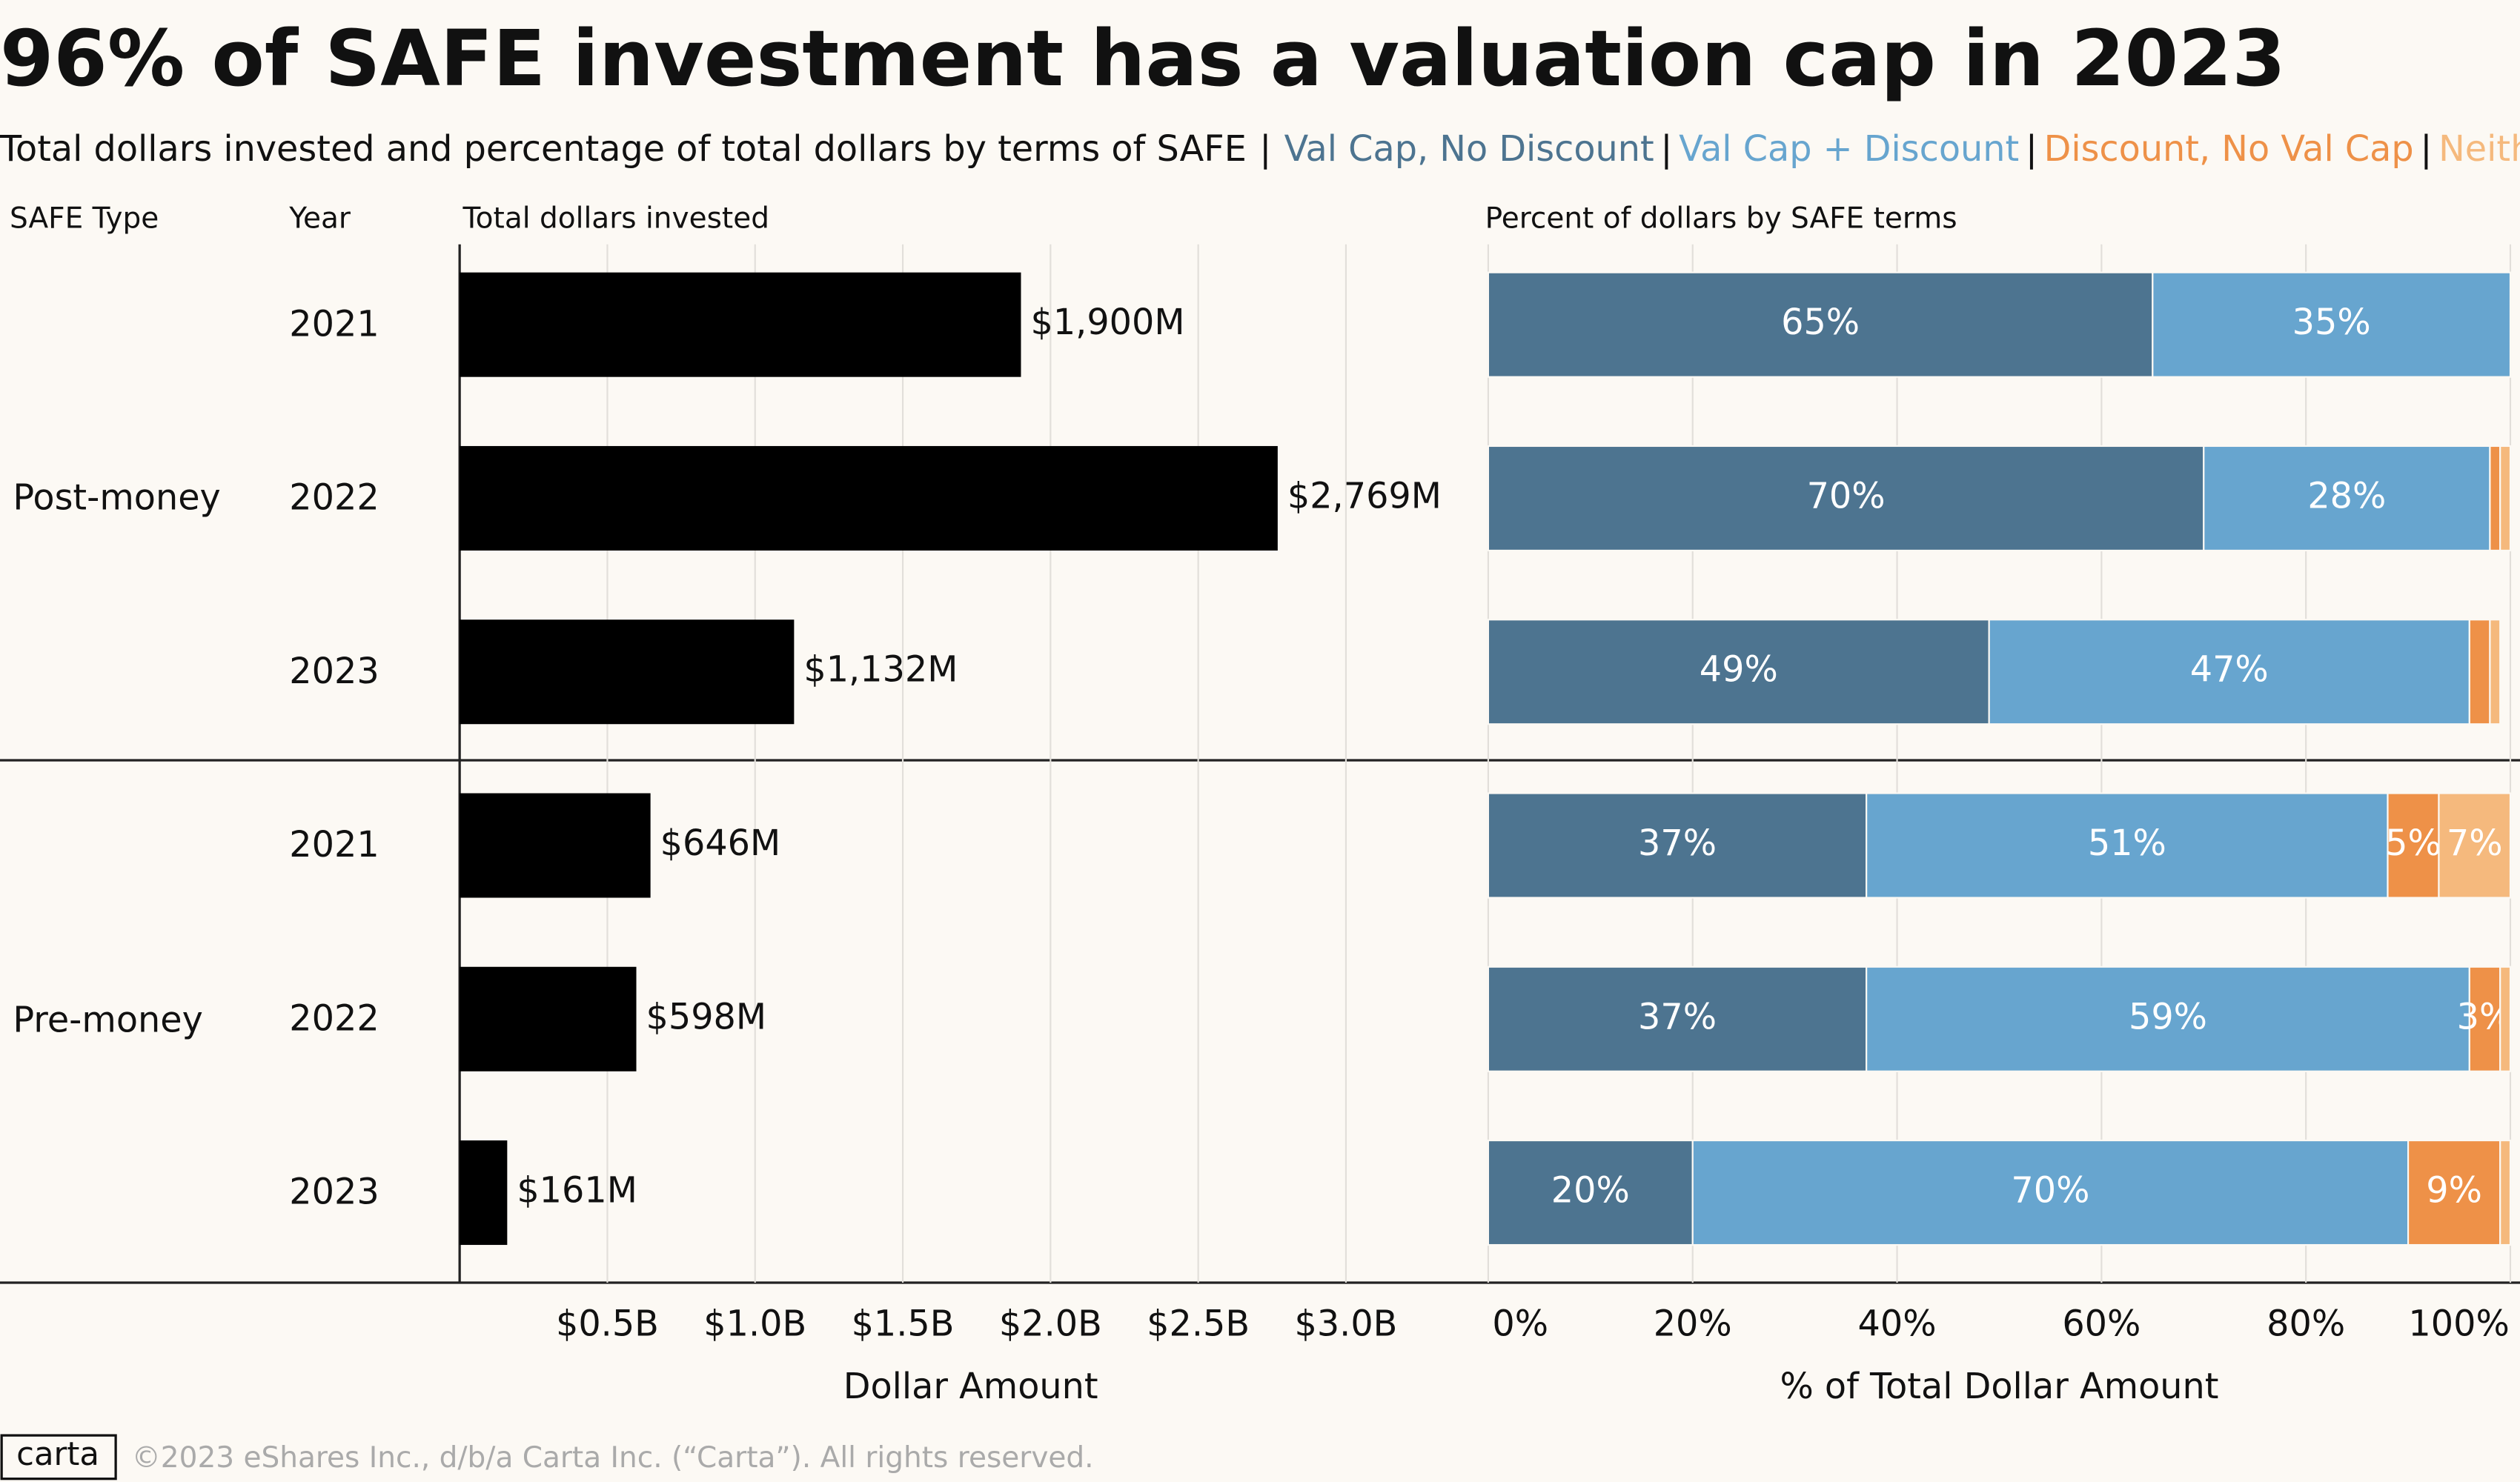 Image resolution: width=2520 pixels, height=1482 pixels. Describe the element at coordinates (1721, 219) in the screenshot. I see `column-header: Percent of dollars by SAFE terms` at that location.